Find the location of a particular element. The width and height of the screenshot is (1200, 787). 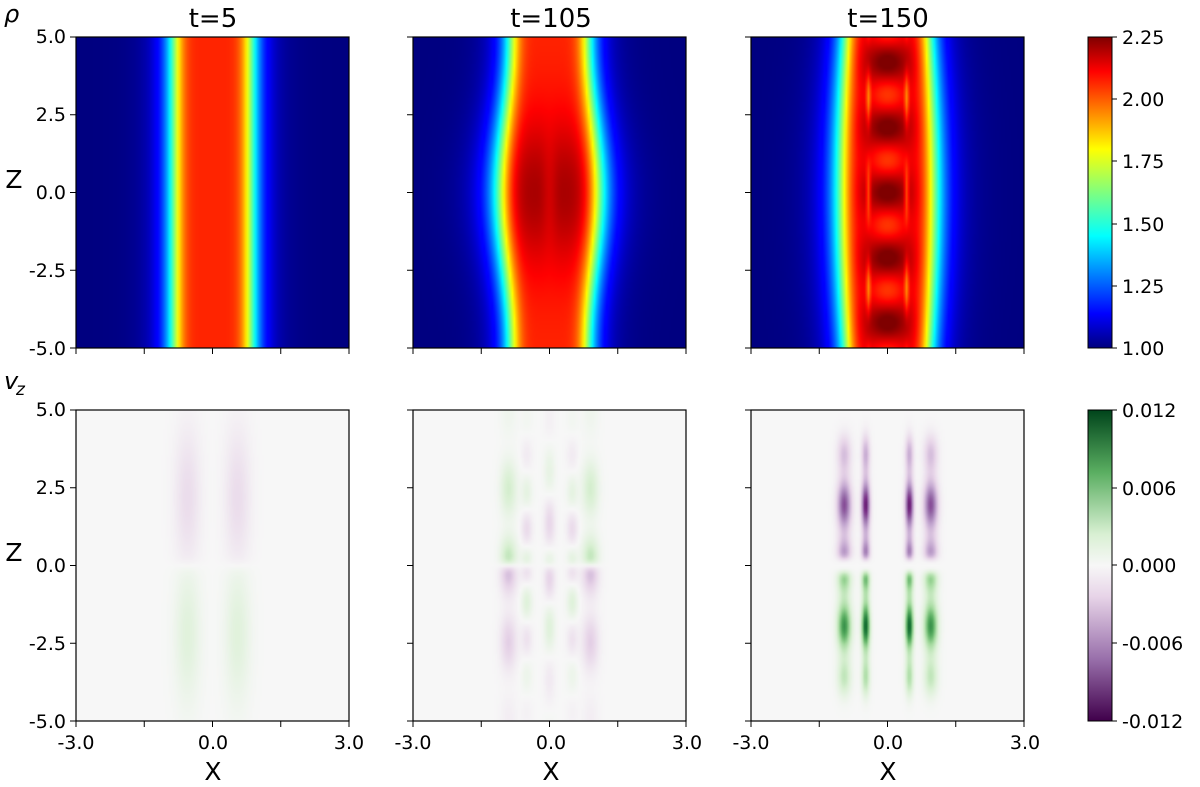

vz-symbol: v is located at coordinates (11, 381).